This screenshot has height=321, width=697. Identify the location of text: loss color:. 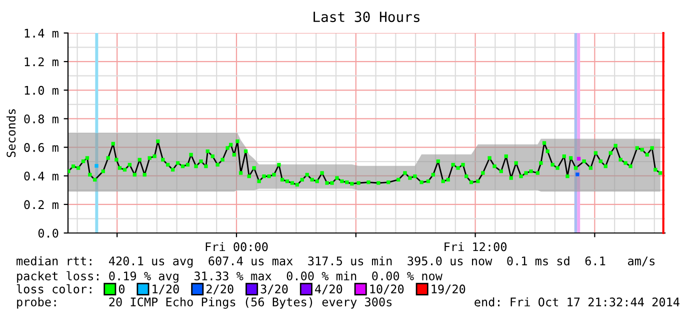
(54, 289).